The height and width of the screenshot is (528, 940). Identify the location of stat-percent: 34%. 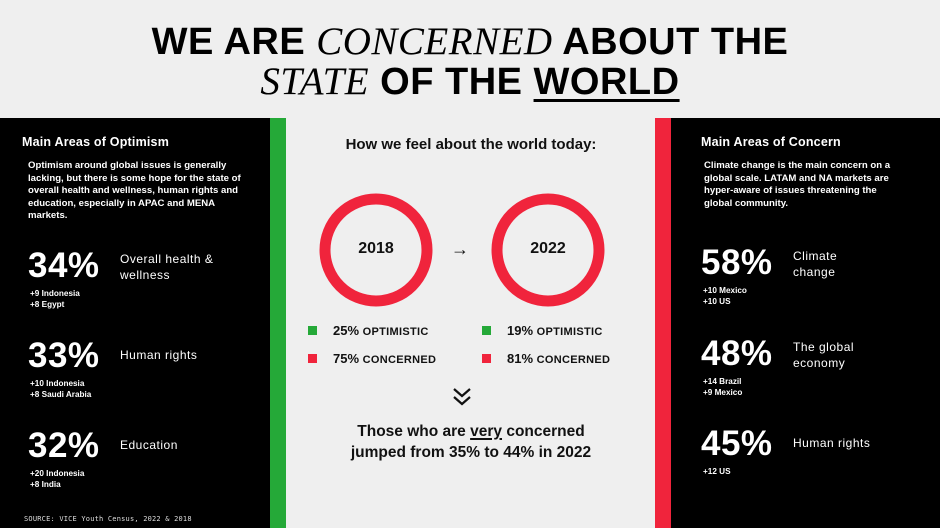
(64, 265).